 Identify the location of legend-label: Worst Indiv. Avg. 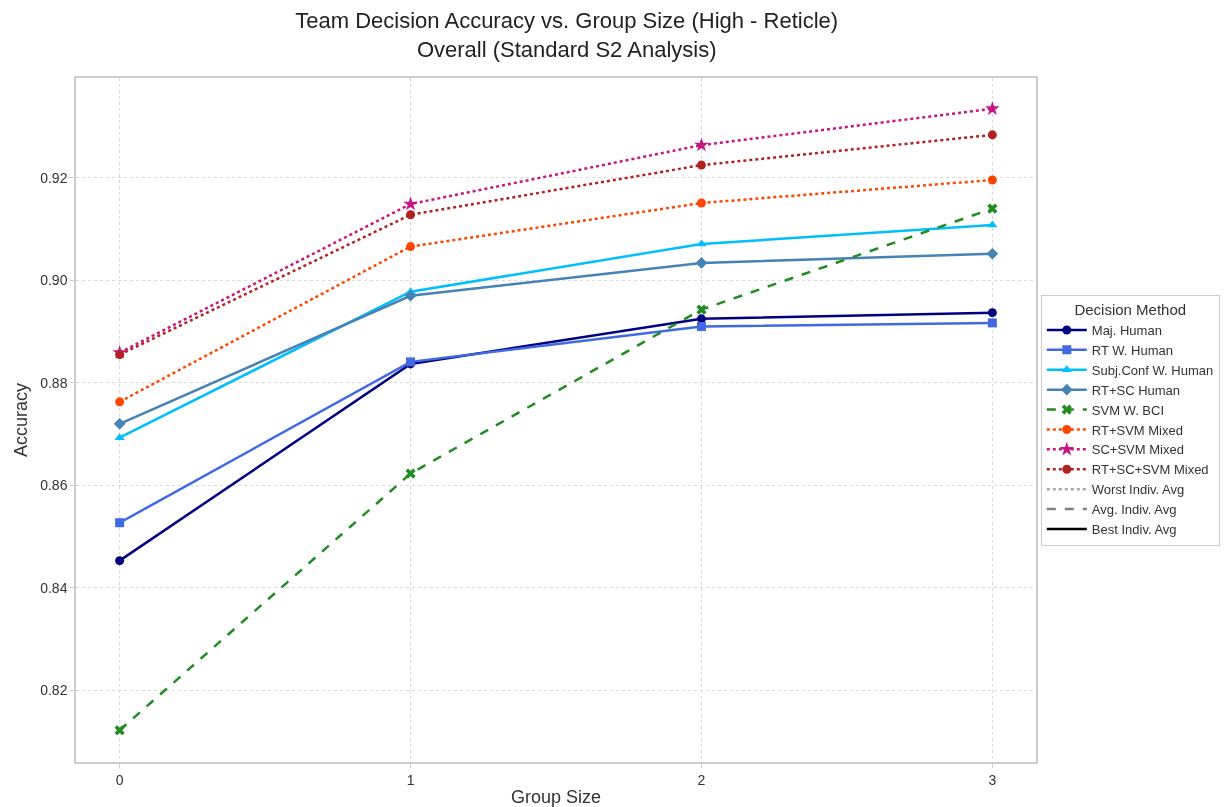
(1138, 490).